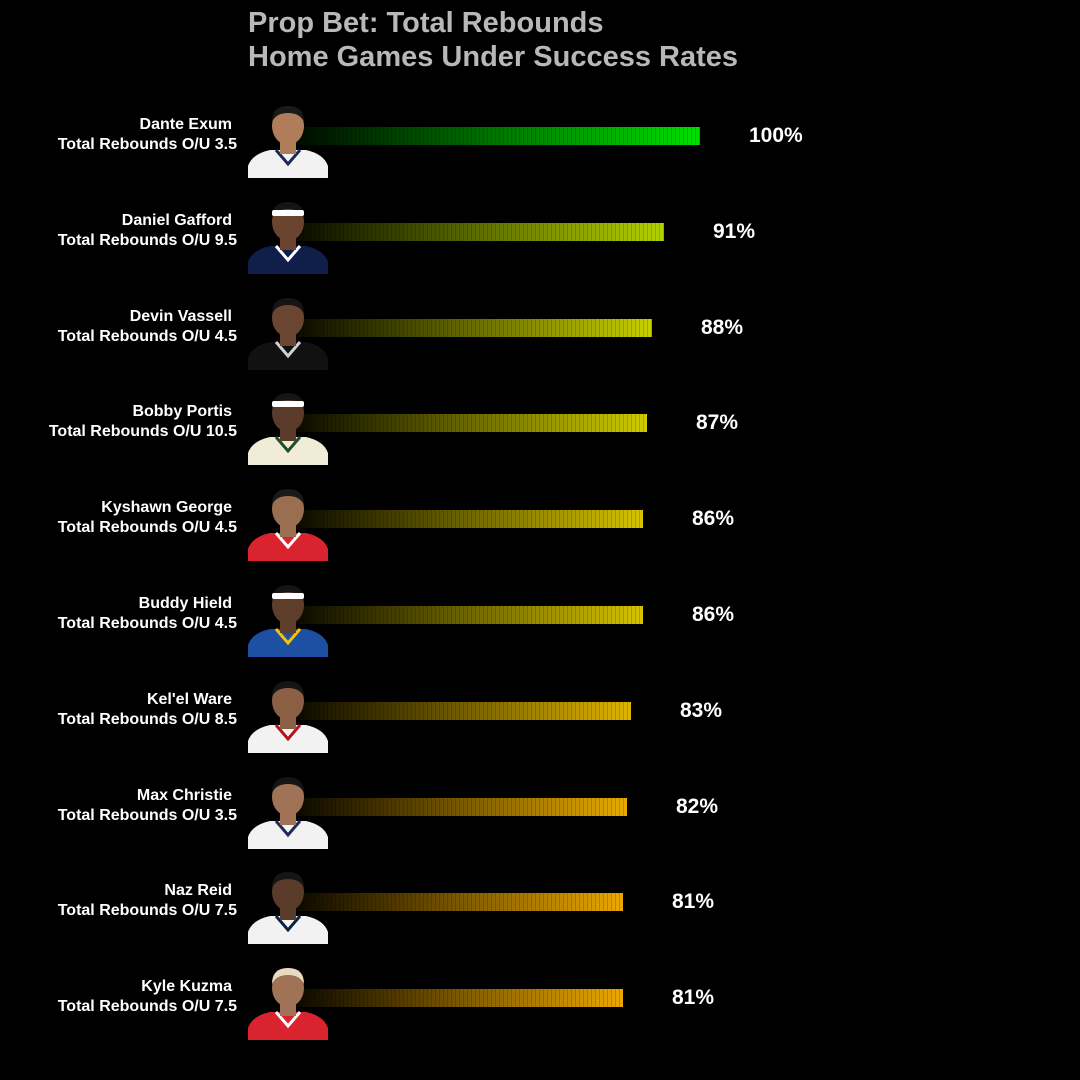 The height and width of the screenshot is (1080, 1080). I want to click on player-name: Naz Reid, so click(198, 891).